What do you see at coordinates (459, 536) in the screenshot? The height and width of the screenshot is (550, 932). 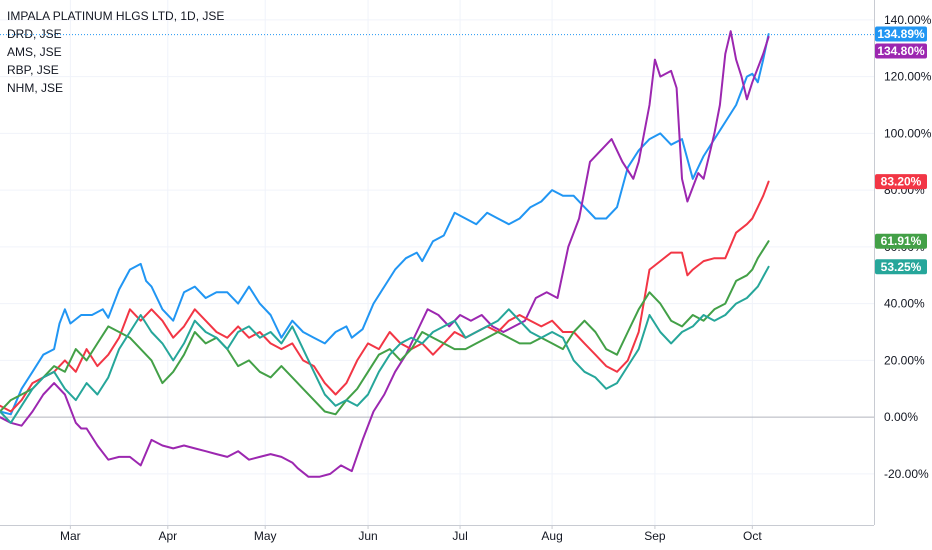 I see `x-tick-label: Jul` at bounding box center [459, 536].